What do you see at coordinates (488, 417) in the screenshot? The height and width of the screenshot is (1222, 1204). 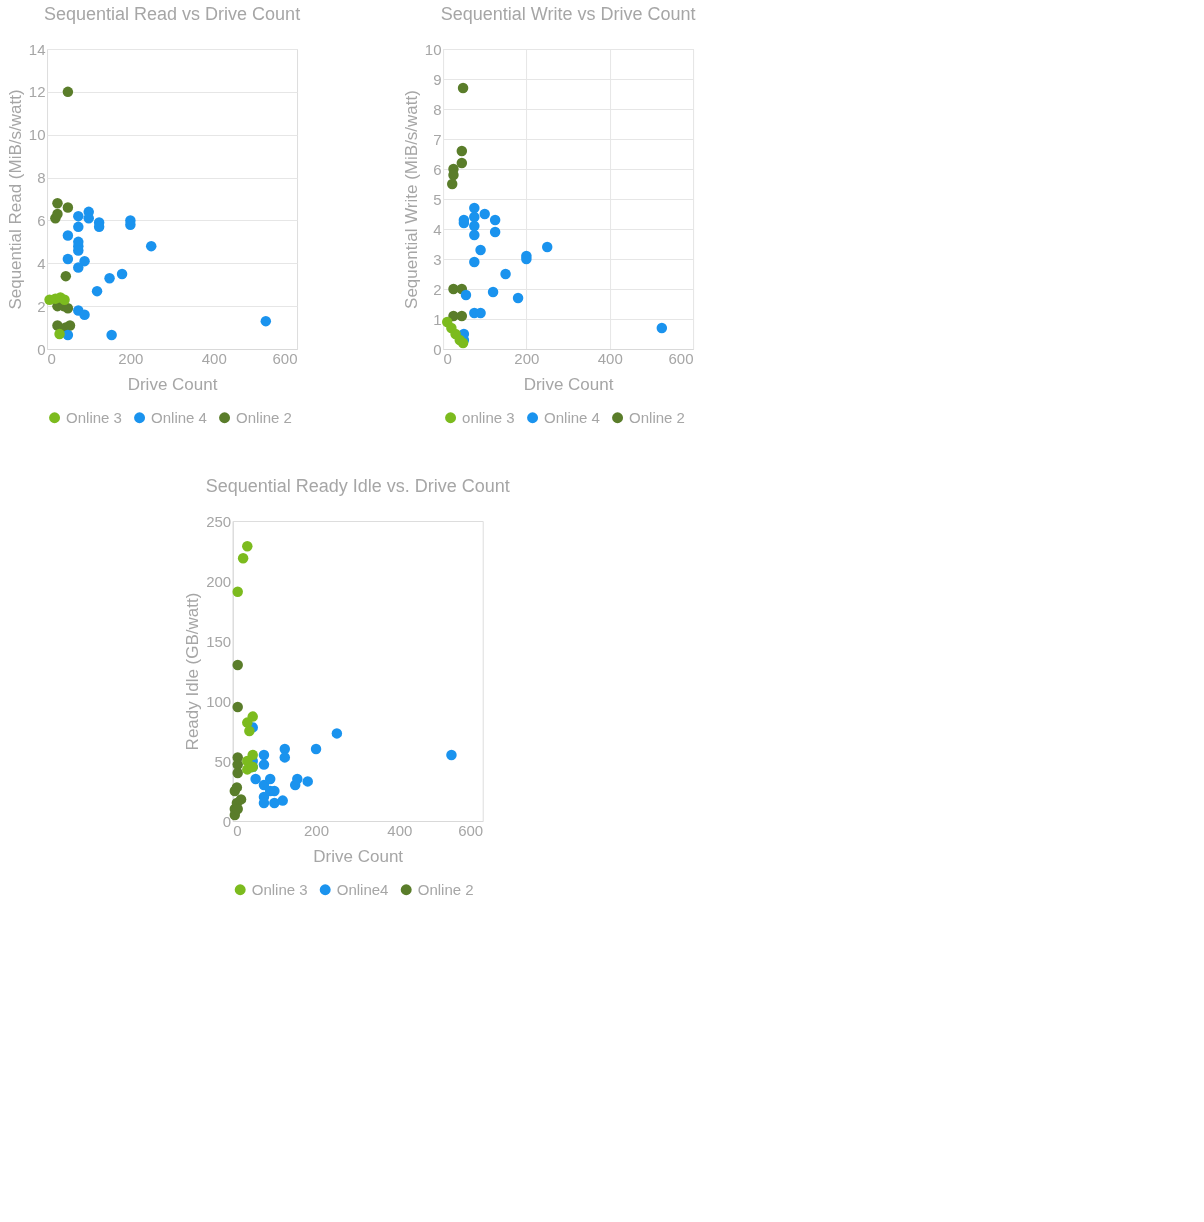 I see `legend-label: online 3` at bounding box center [488, 417].